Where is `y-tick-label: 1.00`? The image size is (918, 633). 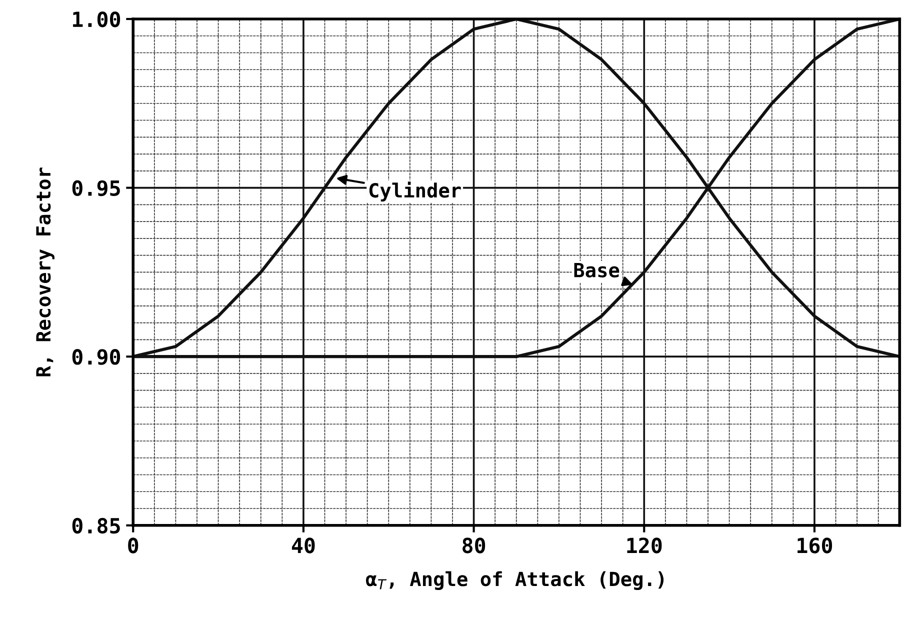
y-tick-label: 1.00 is located at coordinates (96, 19).